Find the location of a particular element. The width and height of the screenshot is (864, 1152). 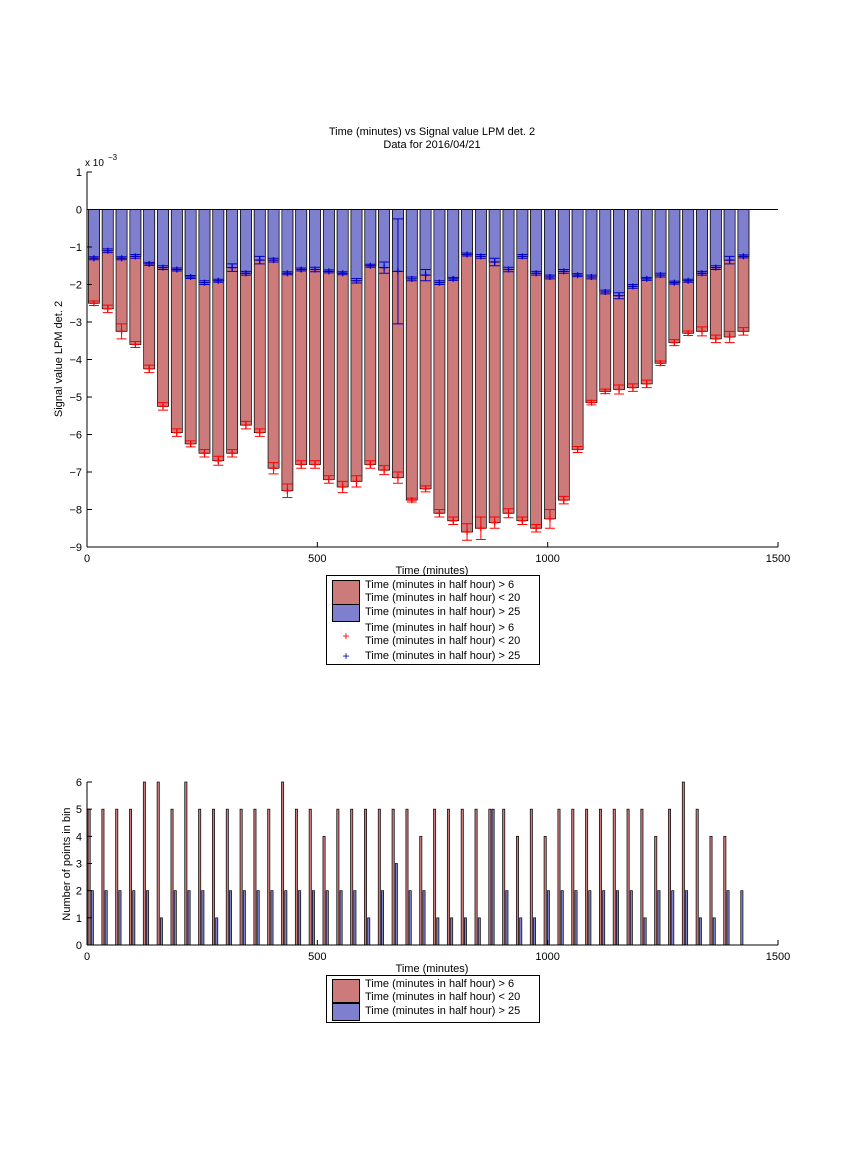

x-tick-label: 0 is located at coordinates (87, 957).